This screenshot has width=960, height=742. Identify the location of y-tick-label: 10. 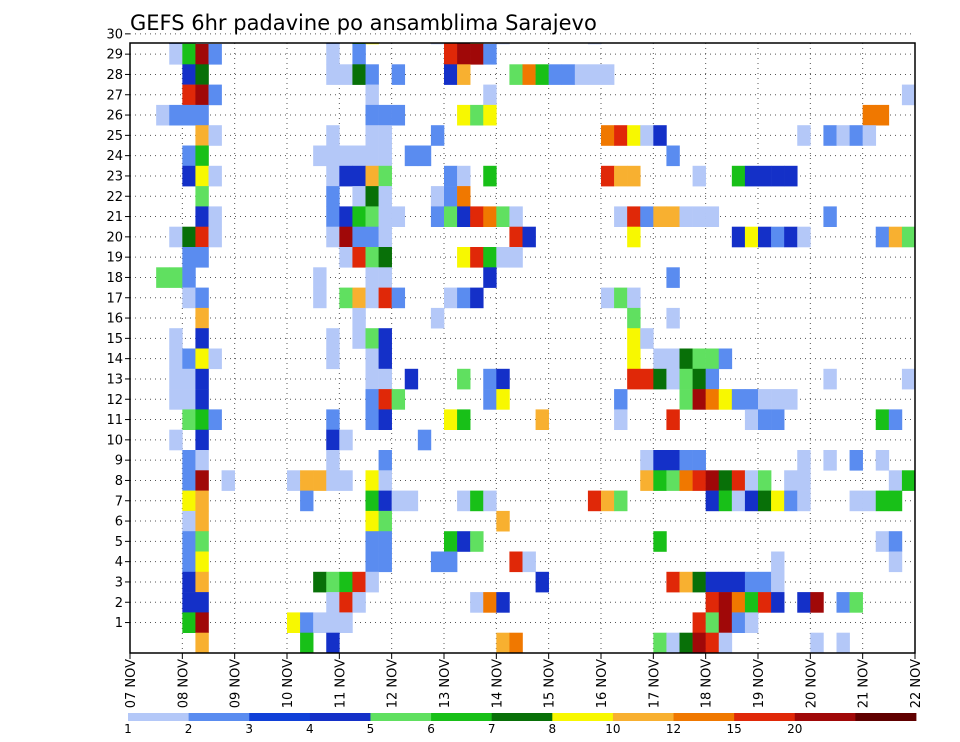
(114, 440).